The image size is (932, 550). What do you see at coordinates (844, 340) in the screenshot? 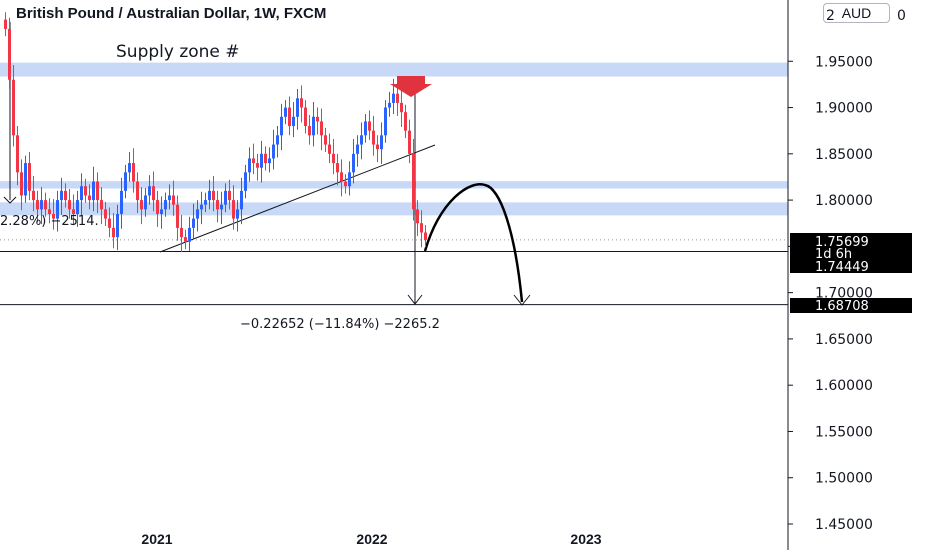
I see `y-tick-label: 1.65000` at bounding box center [844, 340].